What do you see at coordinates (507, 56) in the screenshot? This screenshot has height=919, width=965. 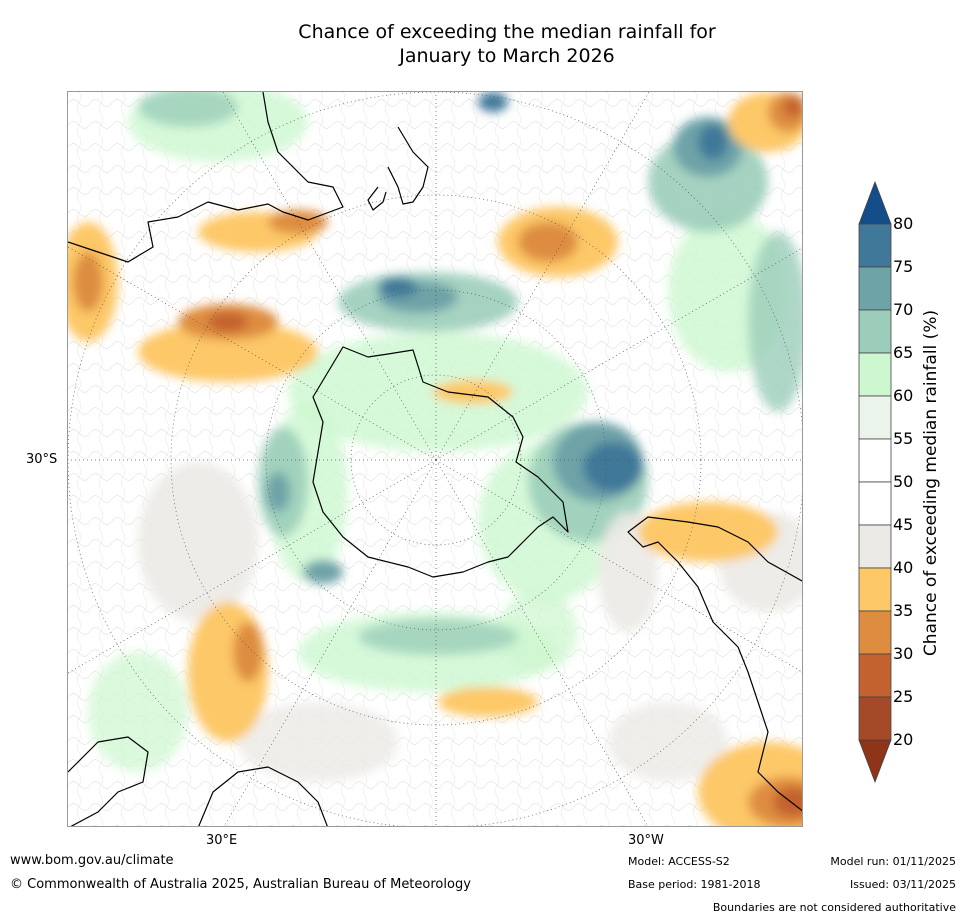 I see `title-line-2: January to March 2026` at bounding box center [507, 56].